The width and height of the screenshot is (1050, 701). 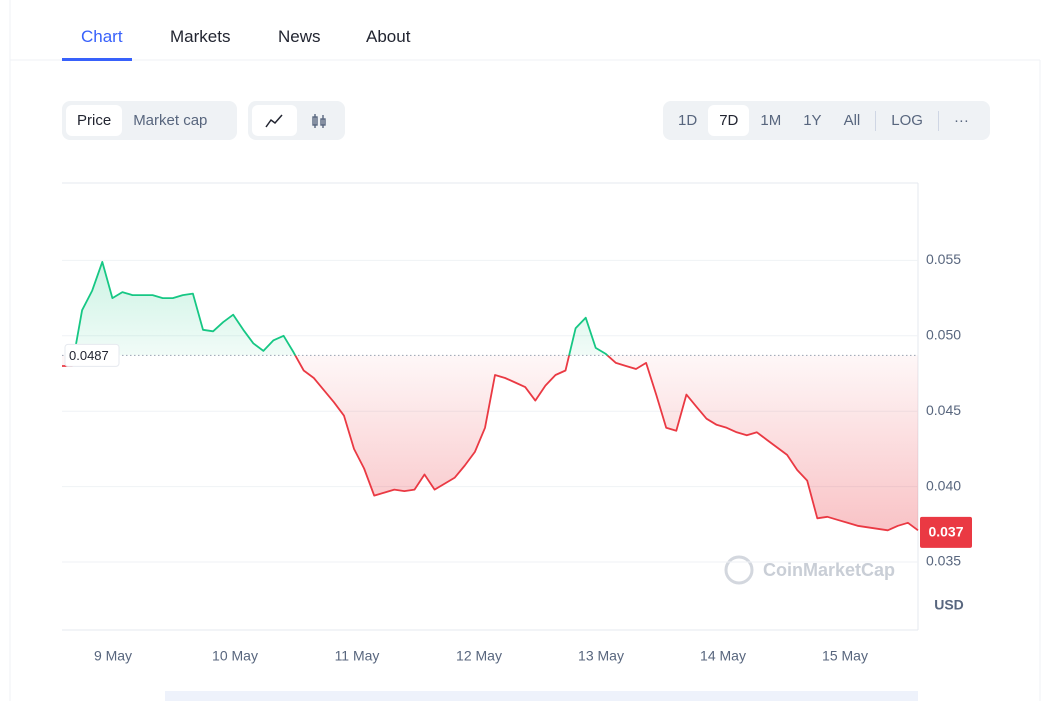 I want to click on x-tick-label: 10 May, so click(x=235, y=656).